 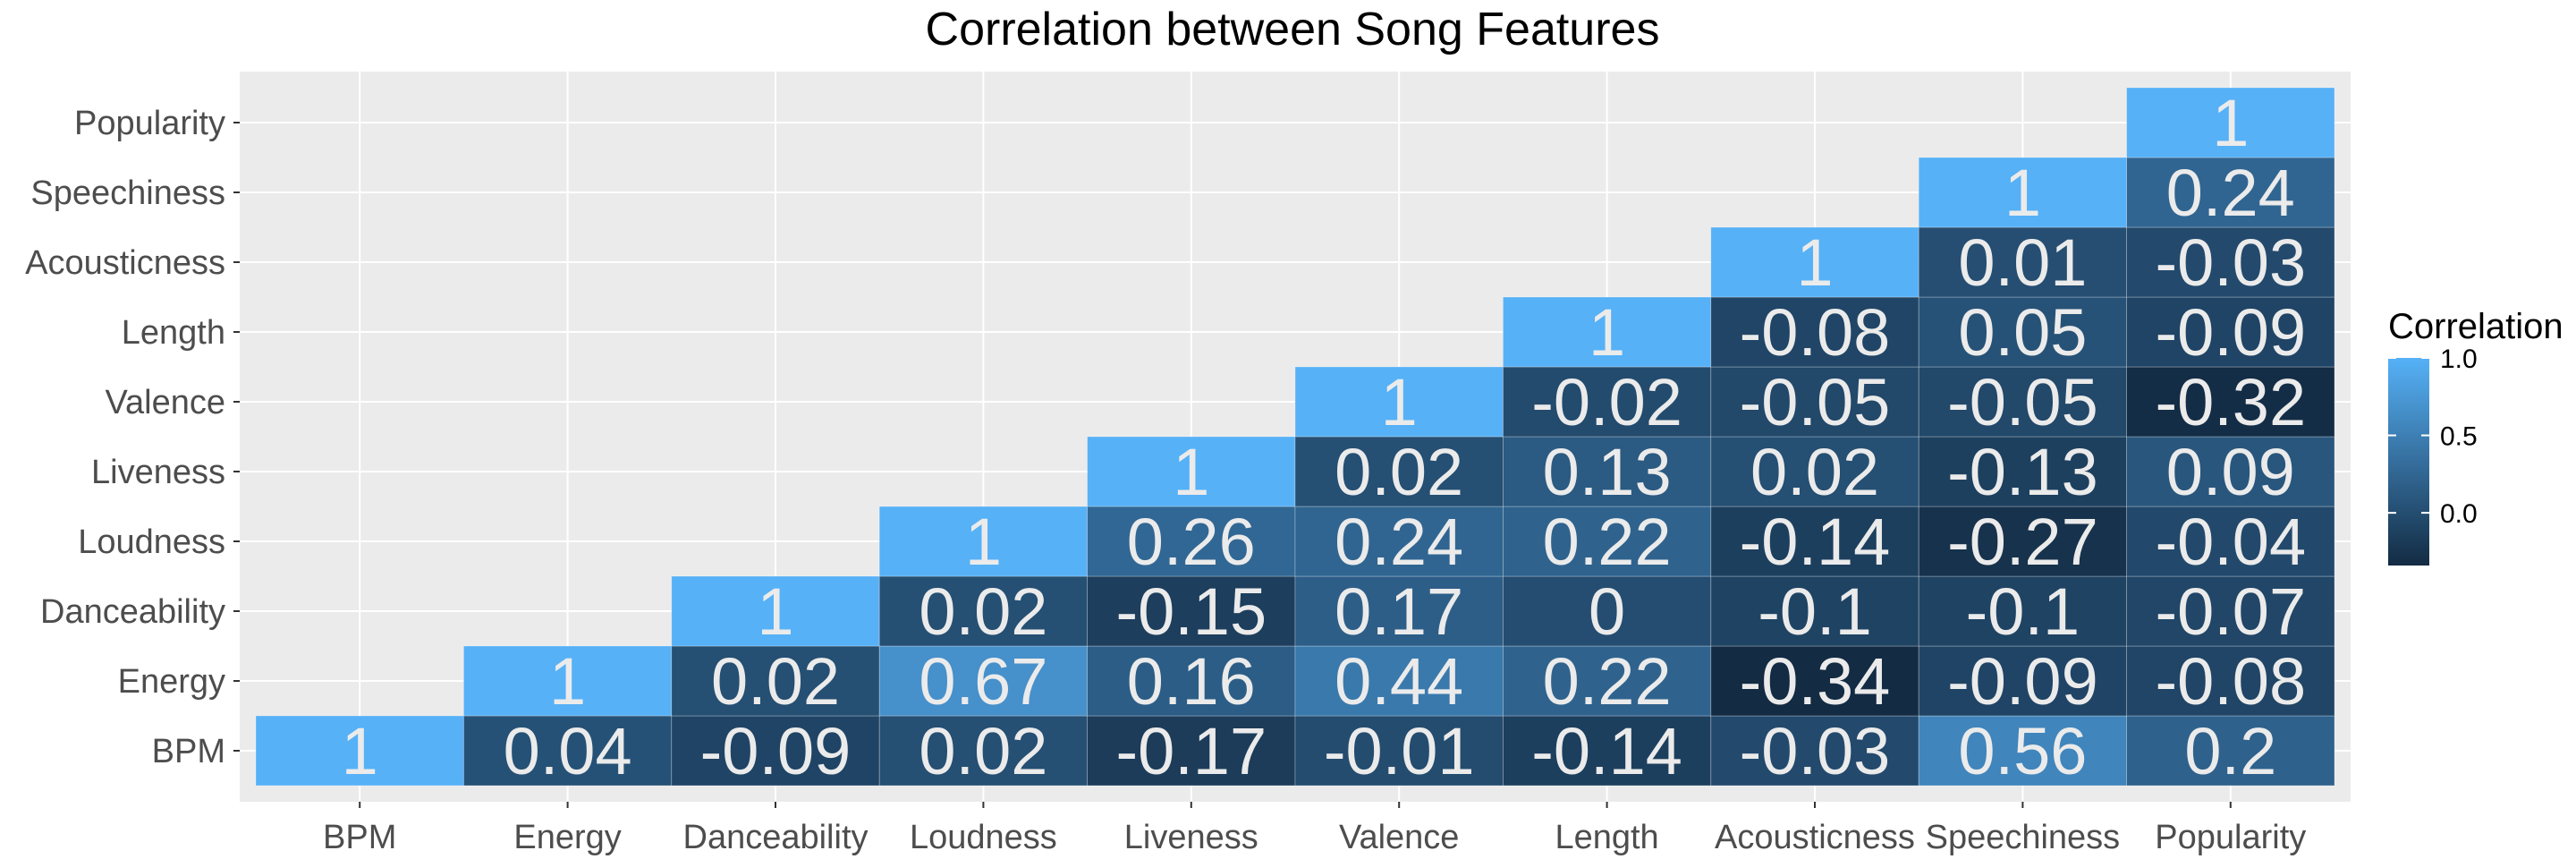 I want to click on legend: Correlation 1.0 0.5 0.0, so click(x=2475, y=436).